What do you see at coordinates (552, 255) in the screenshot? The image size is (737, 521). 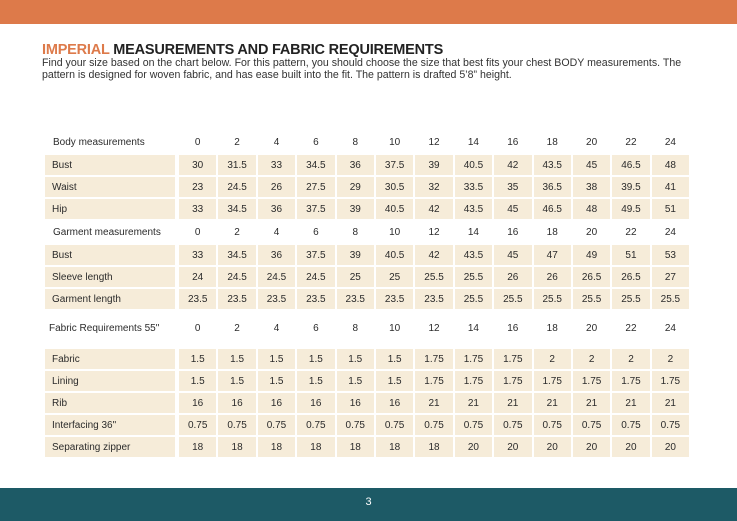 I see `table-cell: 47` at bounding box center [552, 255].